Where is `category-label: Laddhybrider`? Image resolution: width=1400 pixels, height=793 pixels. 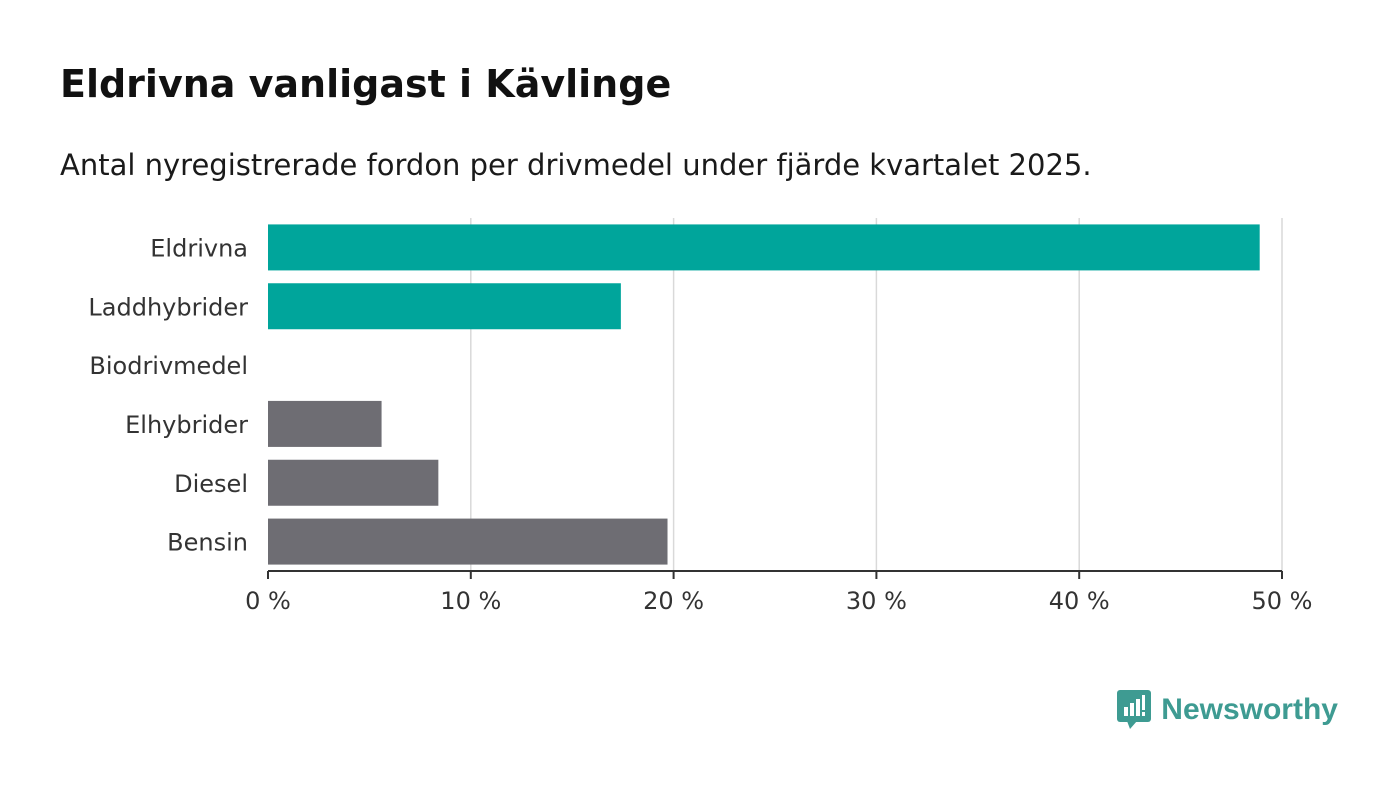 category-label: Laddhybrider is located at coordinates (168, 307).